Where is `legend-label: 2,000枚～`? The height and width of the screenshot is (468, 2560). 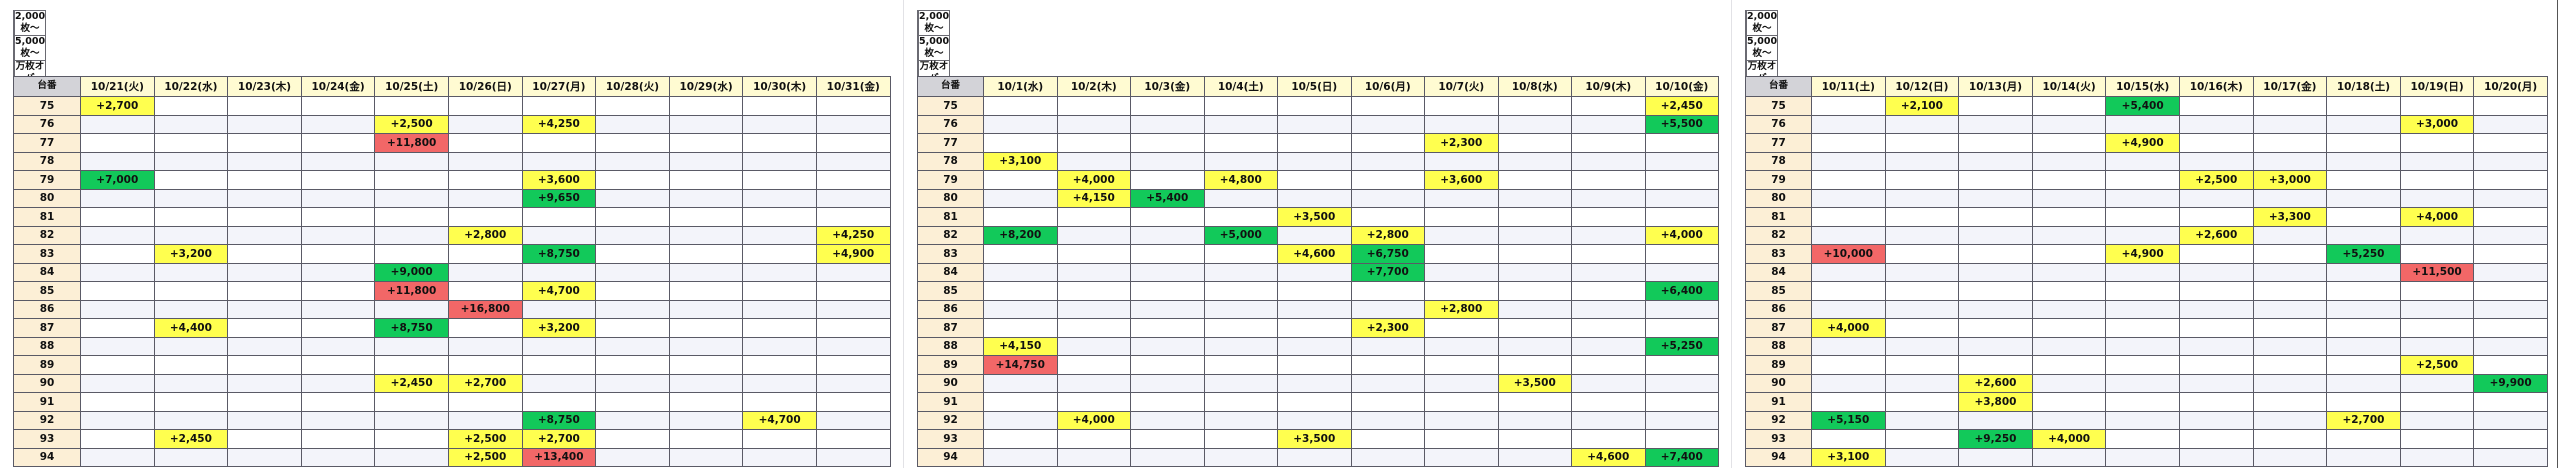 legend-label: 2,000枚～ is located at coordinates (934, 22).